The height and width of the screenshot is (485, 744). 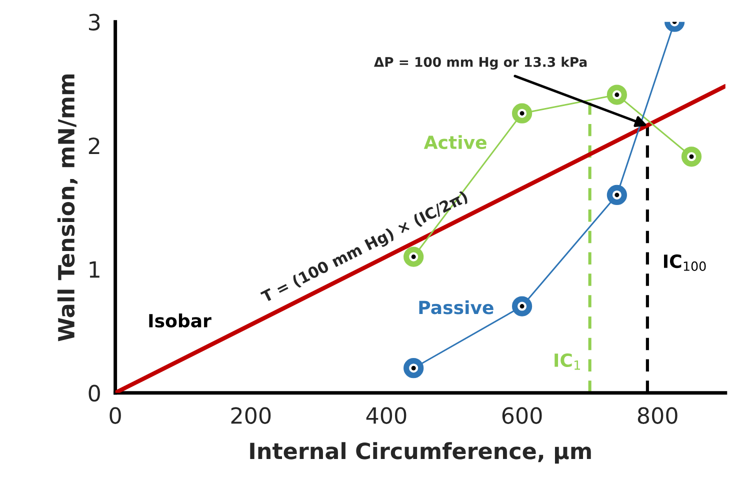 I want to click on series-label: Passive, so click(x=456, y=307).